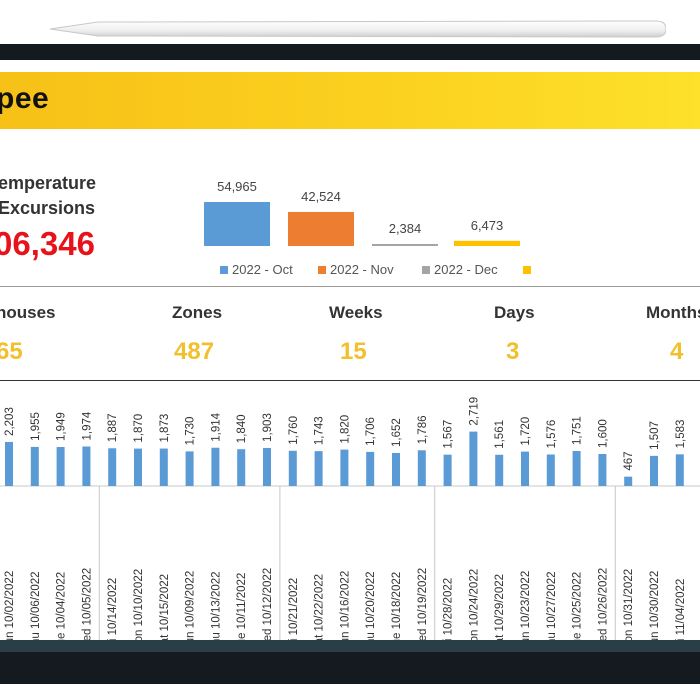 Image resolution: width=700 pixels, height=700 pixels. Describe the element at coordinates (62, 426) in the screenshot. I see `daily-value-label: 1,949` at that location.